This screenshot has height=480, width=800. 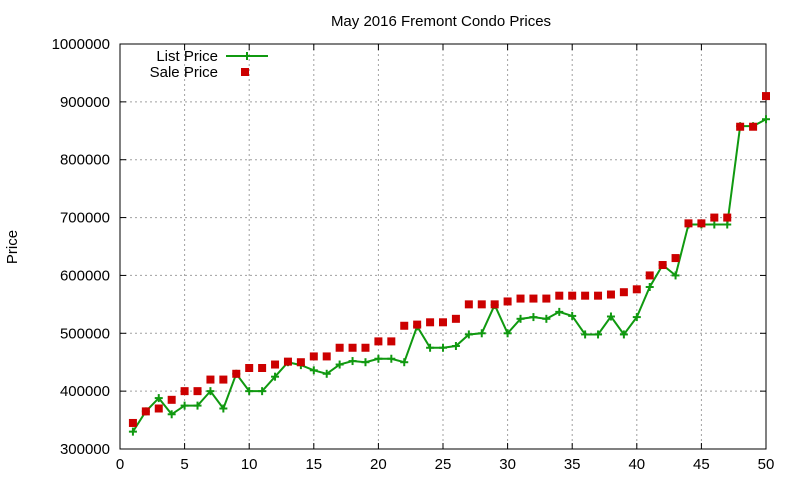 What do you see at coordinates (85, 160) in the screenshot?
I see `y-tick-label: 800000` at bounding box center [85, 160].